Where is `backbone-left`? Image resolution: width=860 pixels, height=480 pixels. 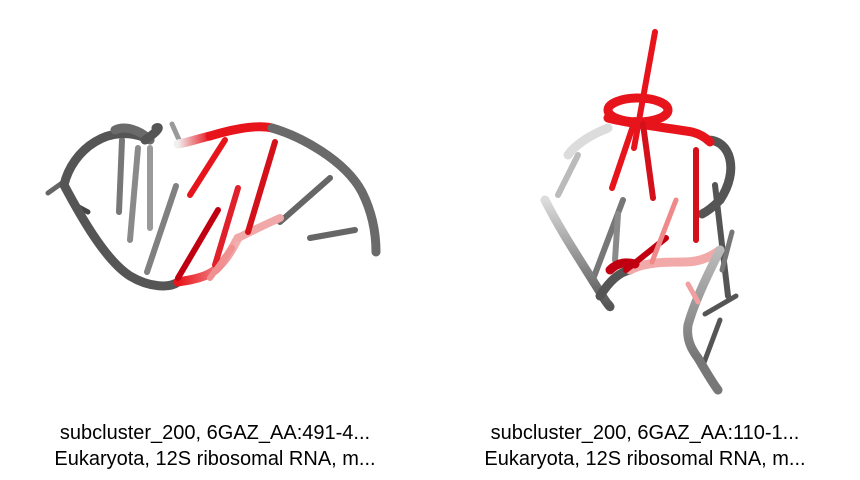
backbone-left is located at coordinates (220, 206).